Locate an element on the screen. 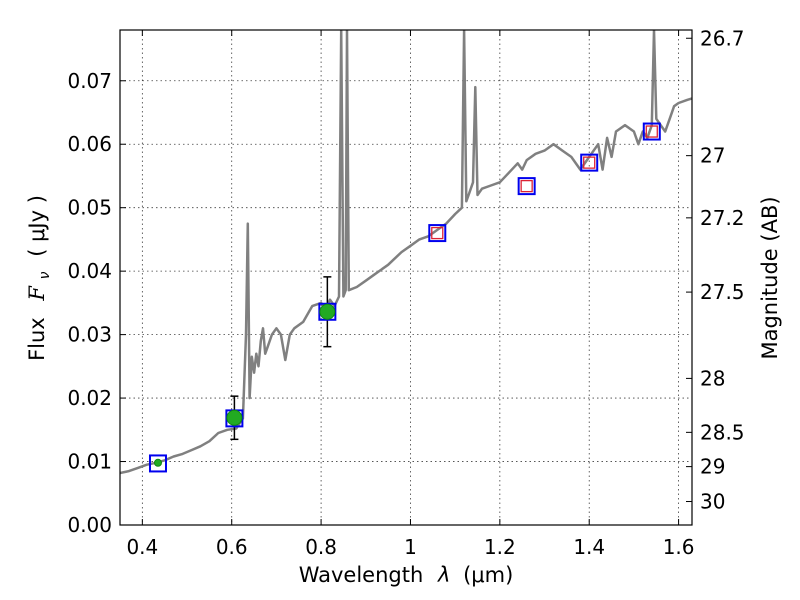 The image size is (800, 600). y-tick-label: 0.05 is located at coordinates (89, 208).